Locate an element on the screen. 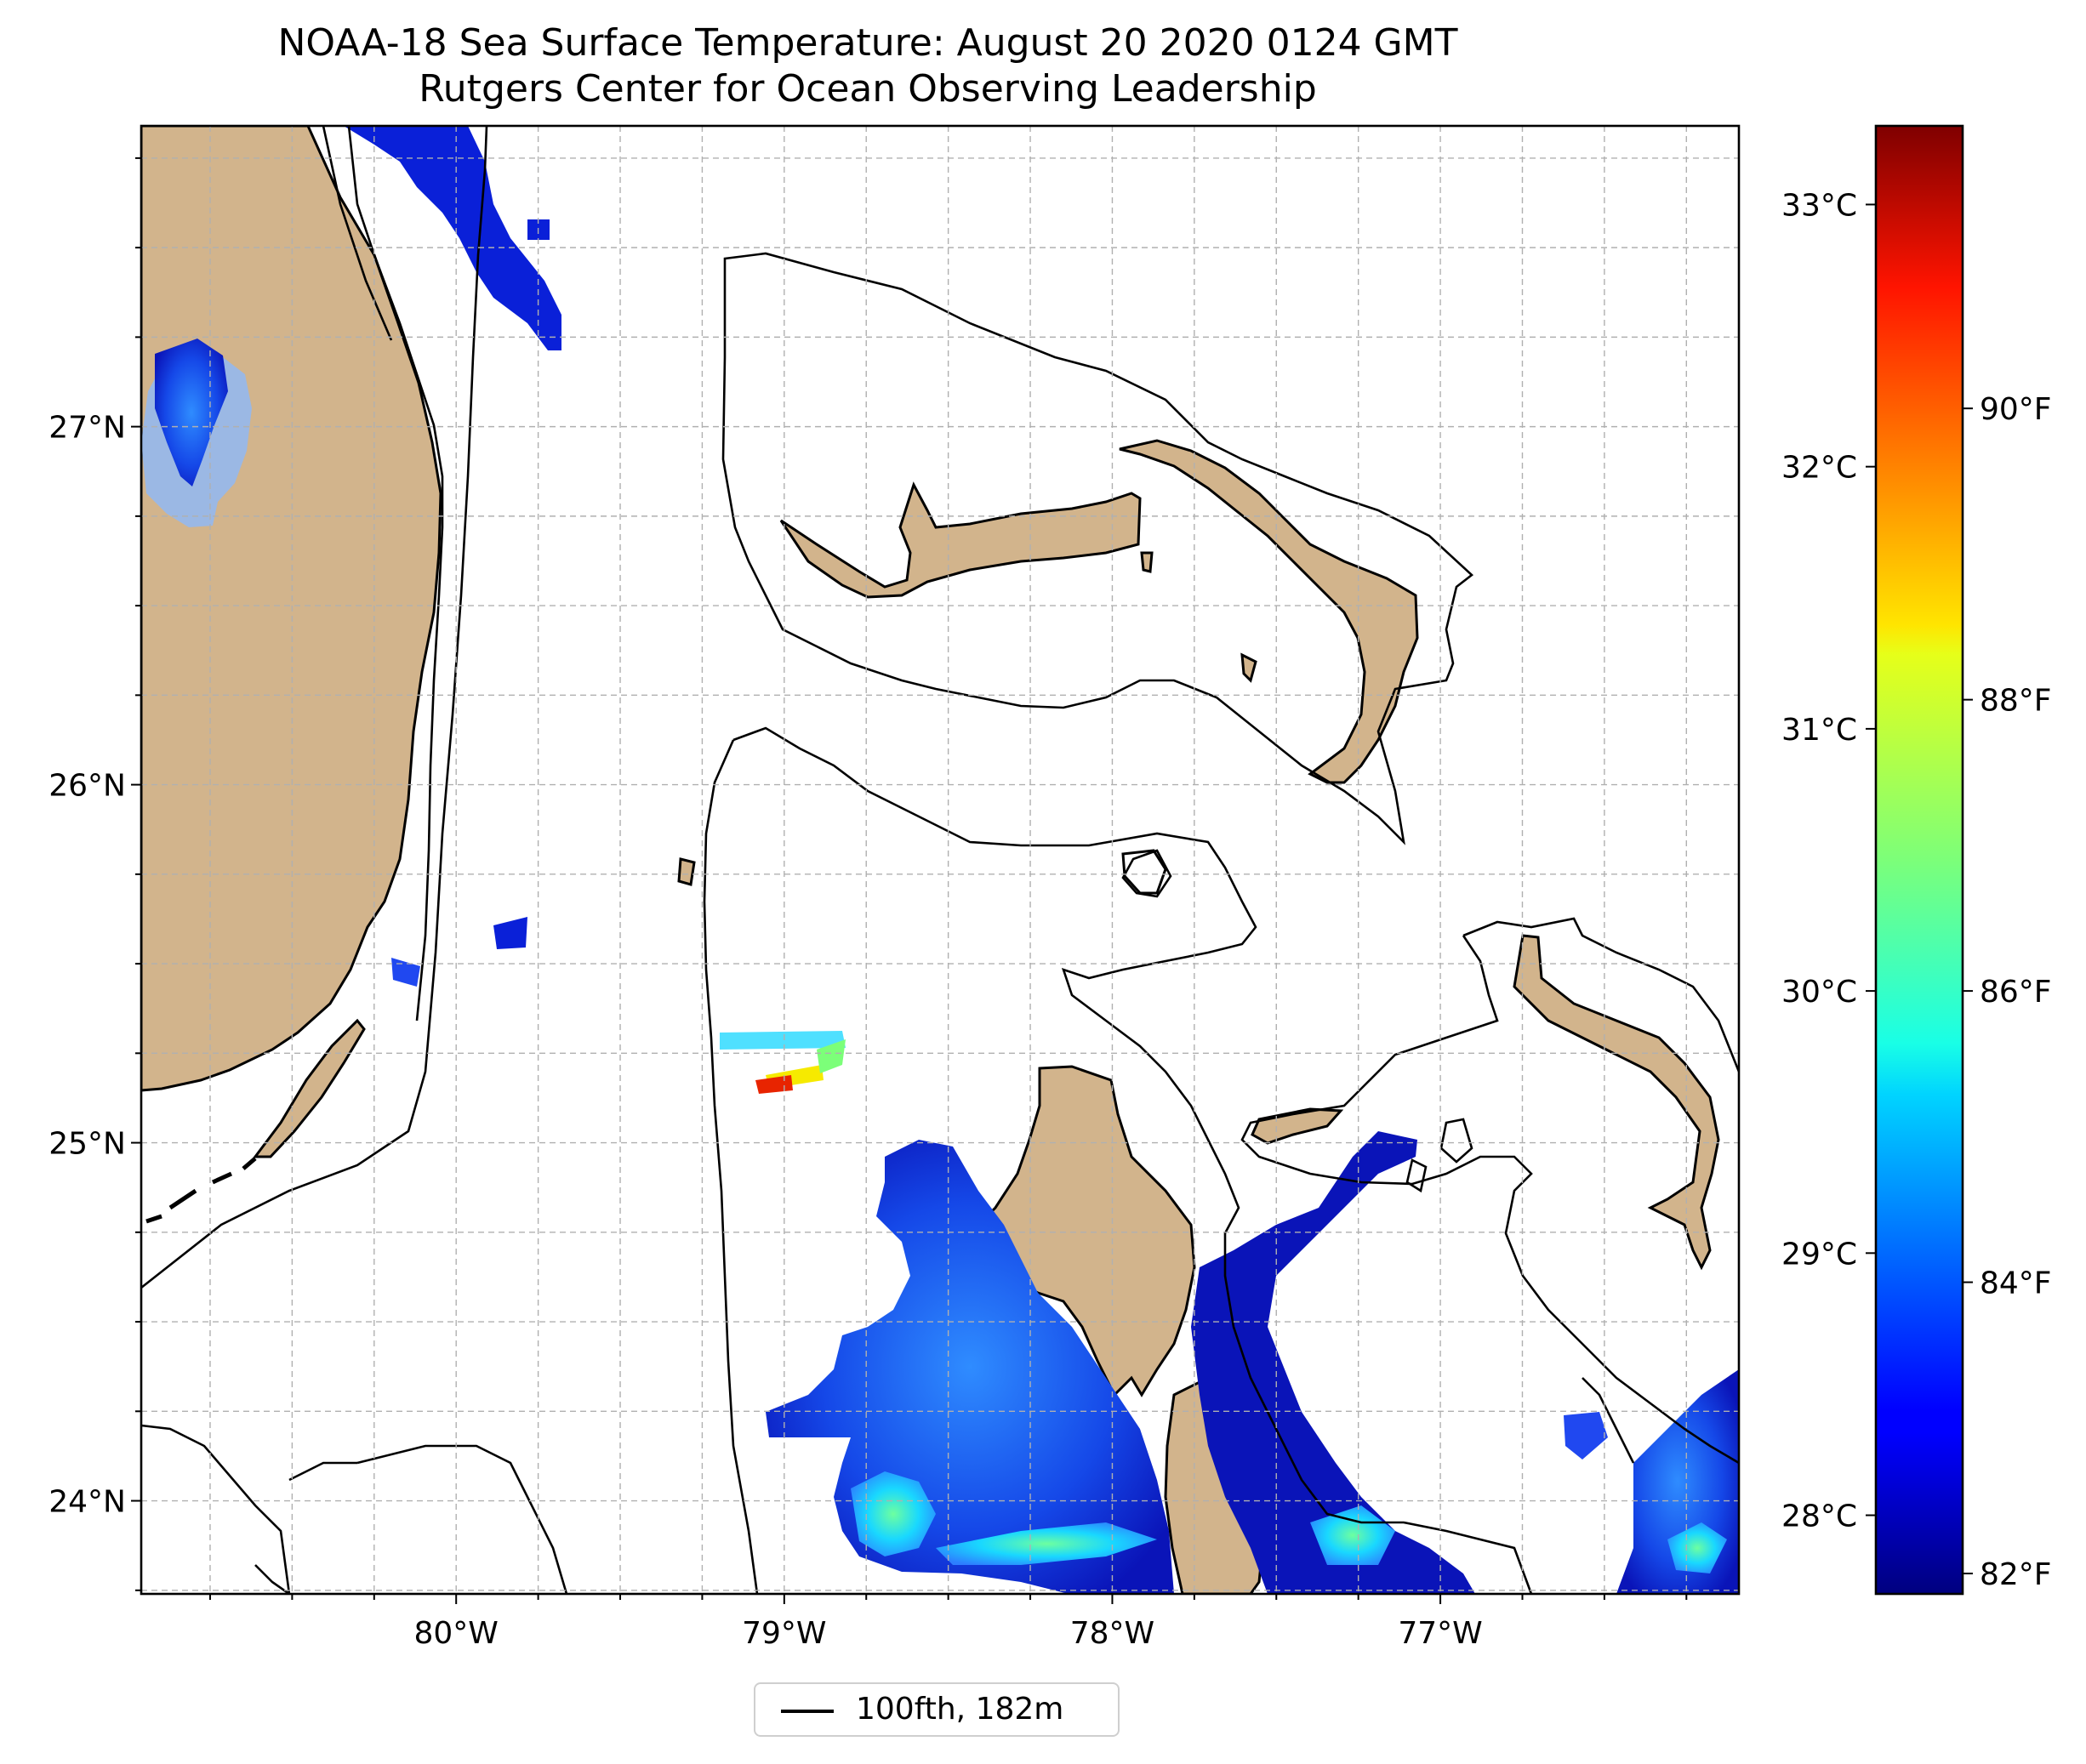 This screenshot has width=2086, height=1764. lon-tick-label: 78°W is located at coordinates (1112, 1633).